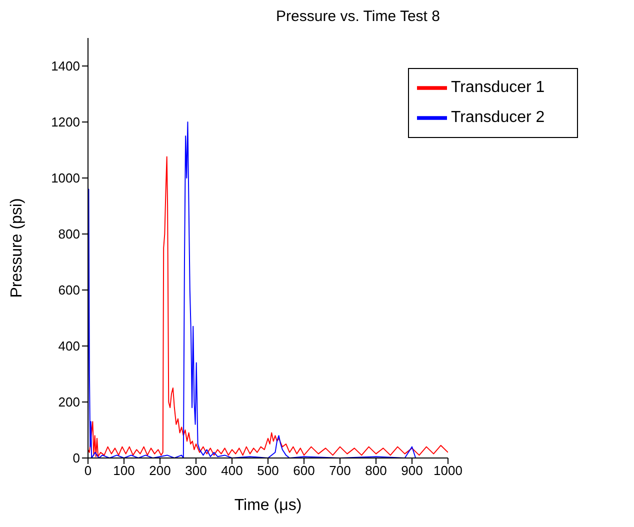  I want to click on x-tick-label: 600, so click(304, 470).